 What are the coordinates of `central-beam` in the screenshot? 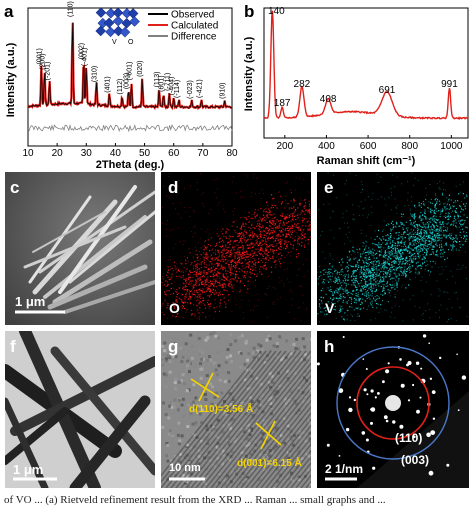 It's located at (393, 403).